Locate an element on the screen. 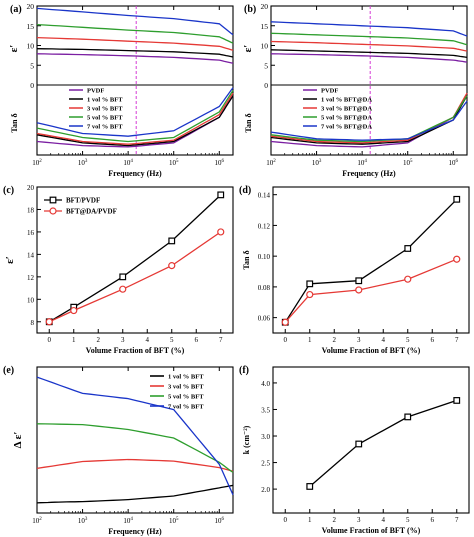 The height and width of the screenshot is (537, 474). panel-f-label: (f) is located at coordinates (244, 370).